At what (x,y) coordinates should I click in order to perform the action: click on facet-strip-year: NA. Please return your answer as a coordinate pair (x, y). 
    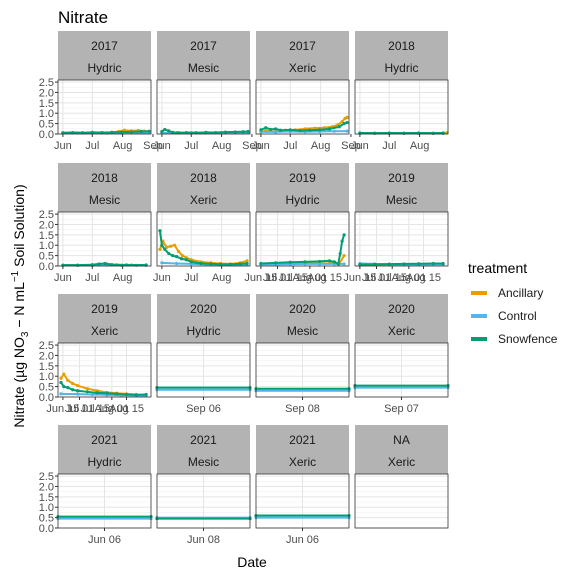
    Looking at the image, I should click on (401, 440).